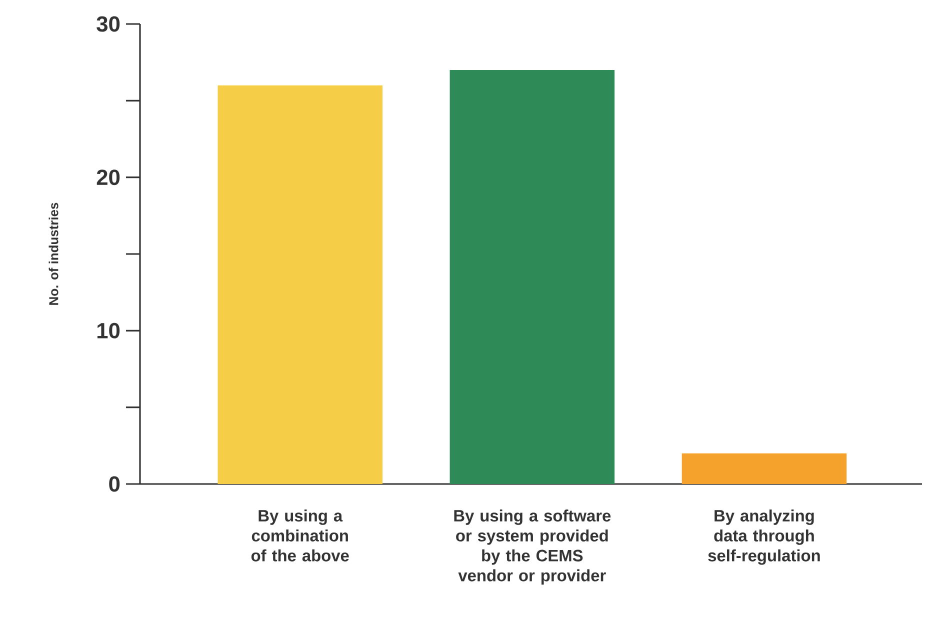  Describe the element at coordinates (108, 330) in the screenshot. I see `y-tick-label: 10` at that location.